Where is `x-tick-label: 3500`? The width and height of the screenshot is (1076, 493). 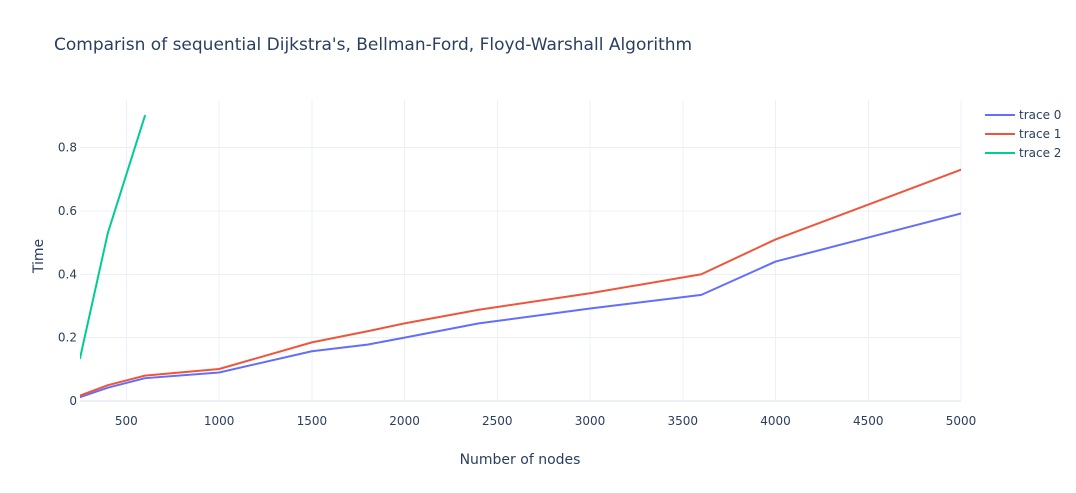 x-tick-label: 3500 is located at coordinates (683, 421).